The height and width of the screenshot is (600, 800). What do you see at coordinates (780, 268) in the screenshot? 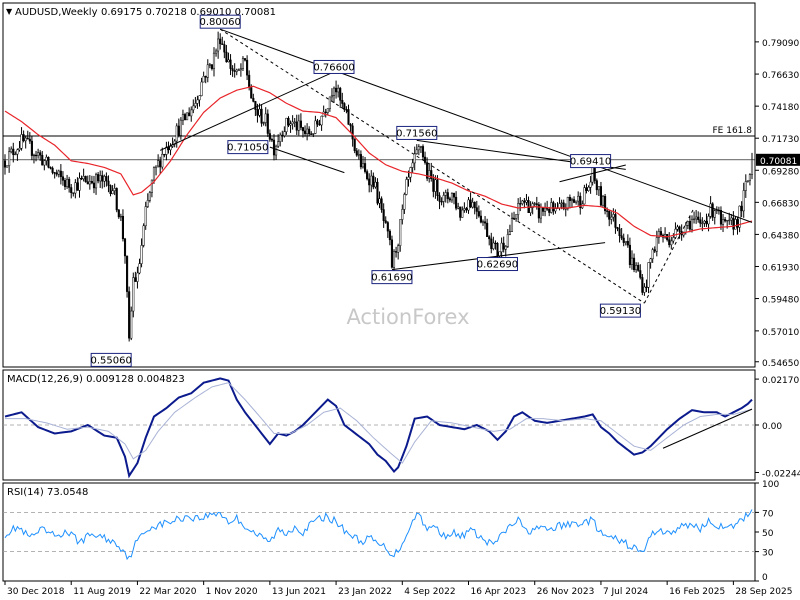
I see `y-tick-label: 0.61930` at bounding box center [780, 268].